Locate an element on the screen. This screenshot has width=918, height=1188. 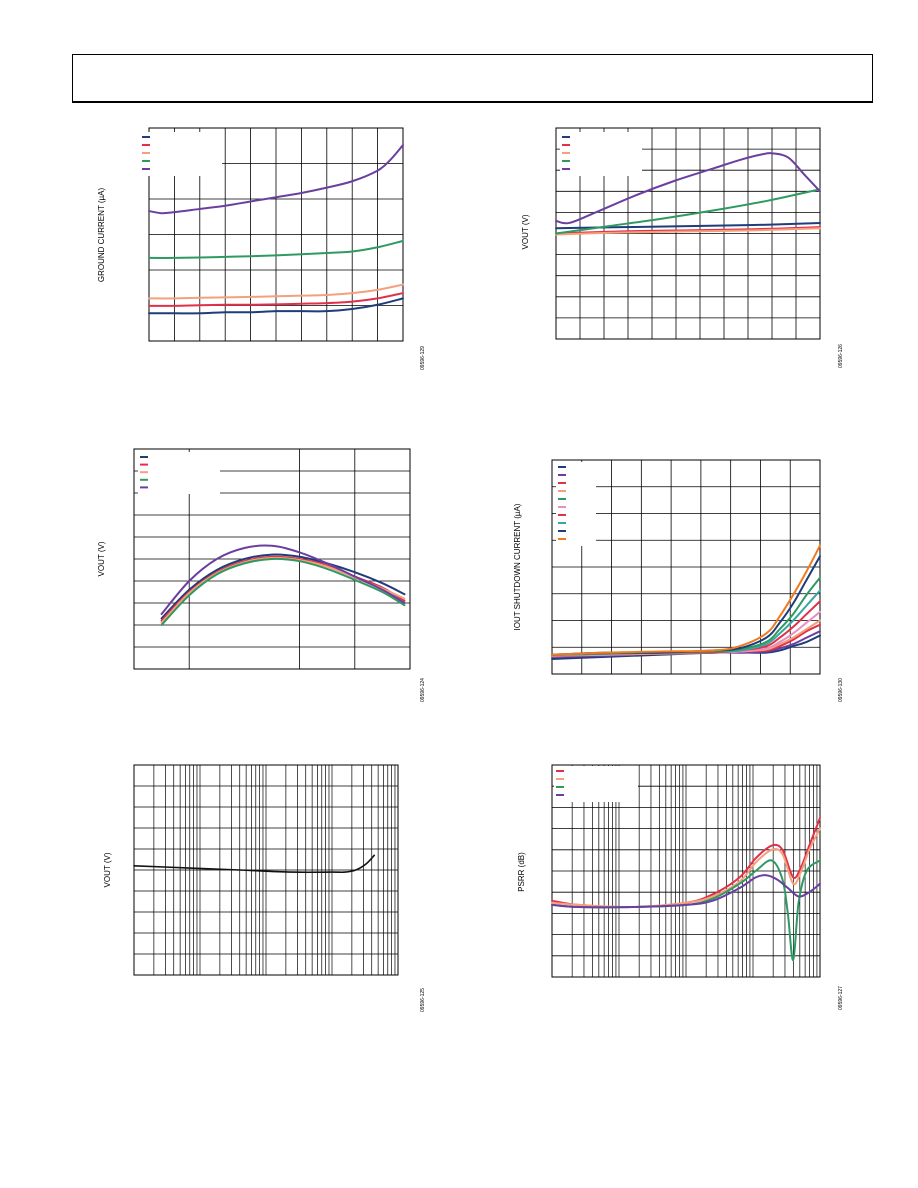
figure-code: 09596-124 is located at coordinates (423, 690).